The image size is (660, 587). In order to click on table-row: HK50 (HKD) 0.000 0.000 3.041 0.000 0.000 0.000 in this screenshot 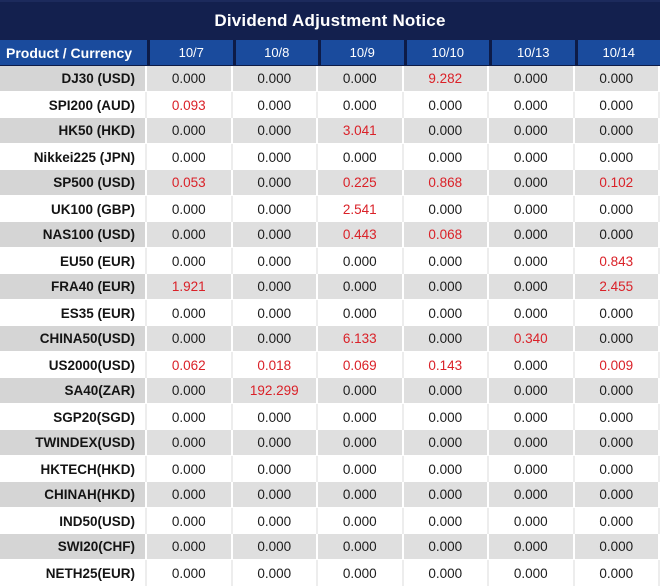, I will do `click(330, 131)`.